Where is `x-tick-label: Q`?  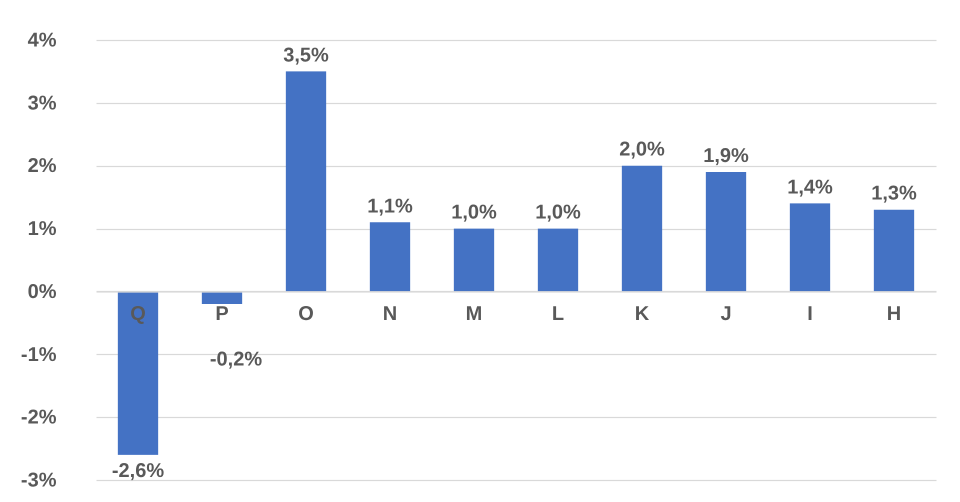 x-tick-label: Q is located at coordinates (138, 313).